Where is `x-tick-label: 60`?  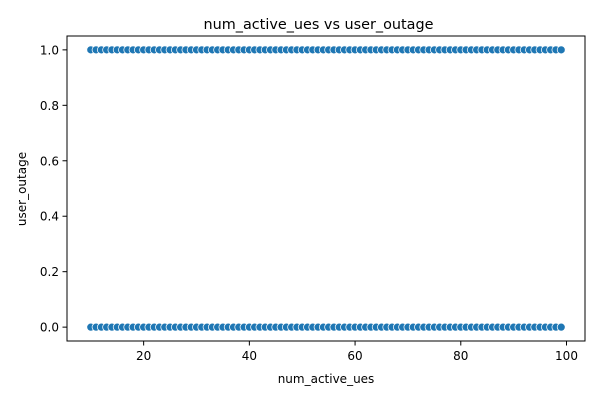
x-tick-label: 60 is located at coordinates (354, 356).